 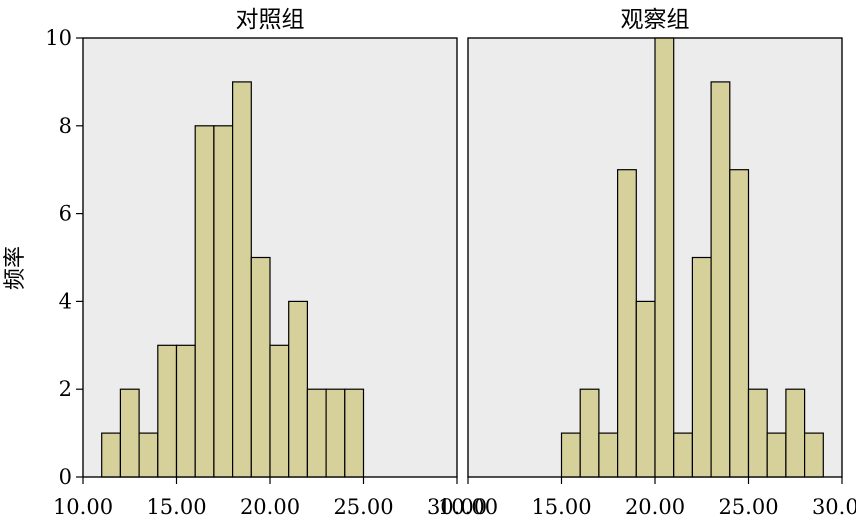 I want to click on panel-title: 观察组, so click(x=655, y=20).